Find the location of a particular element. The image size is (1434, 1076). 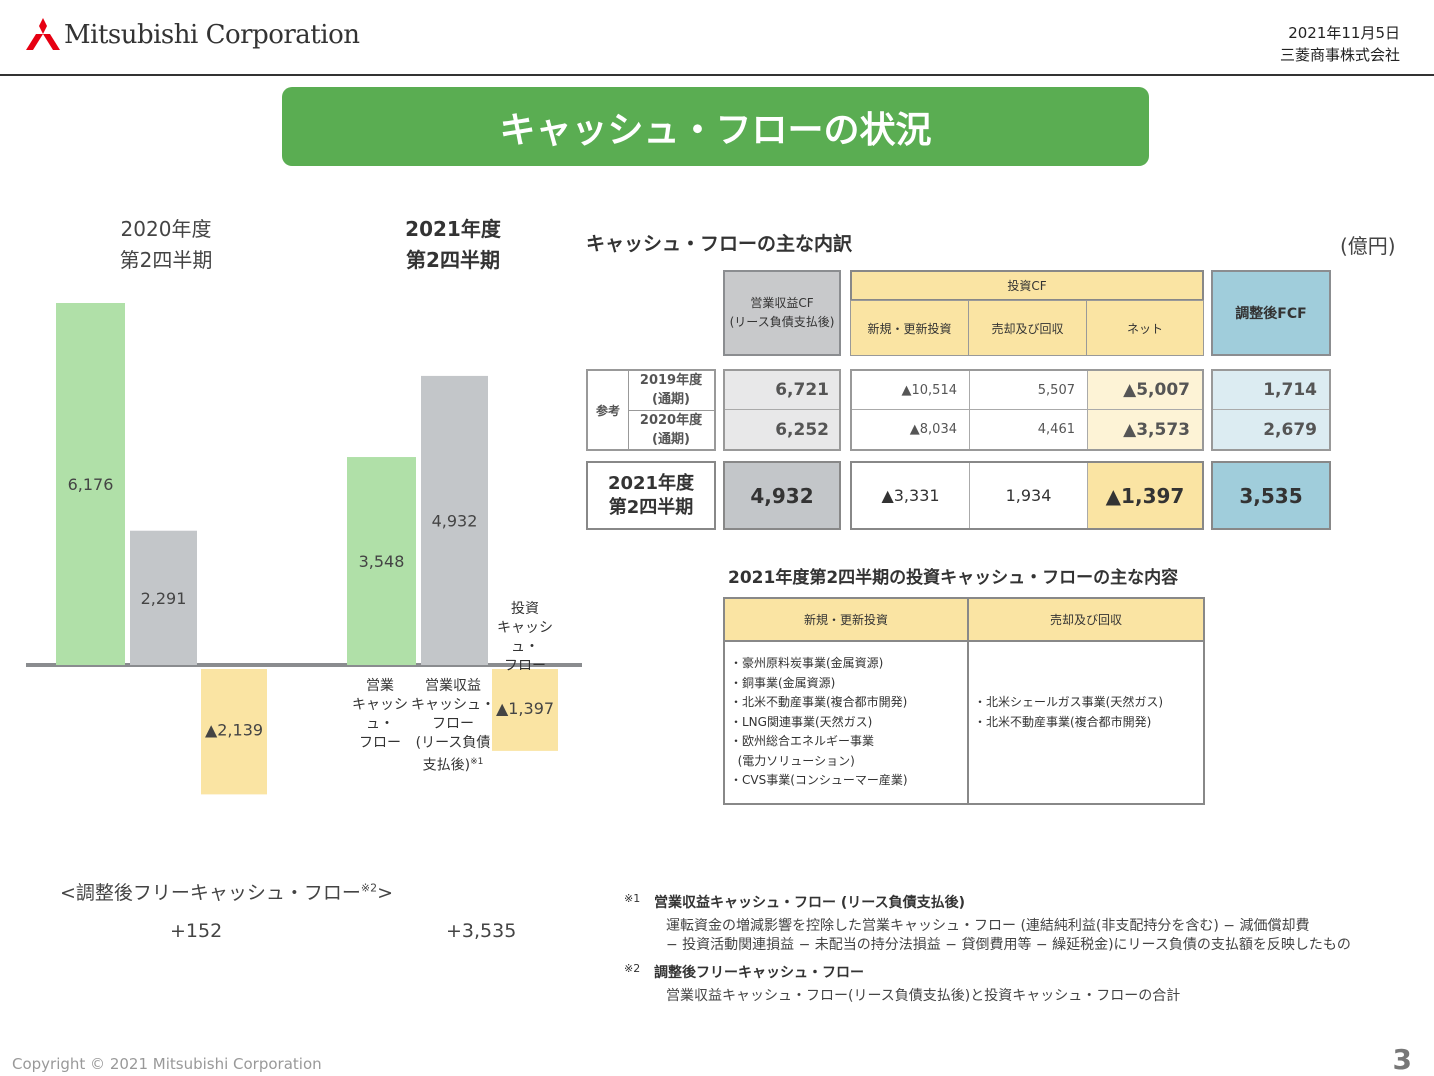

sale-recovery-2019: 5,507 is located at coordinates (1029, 390).